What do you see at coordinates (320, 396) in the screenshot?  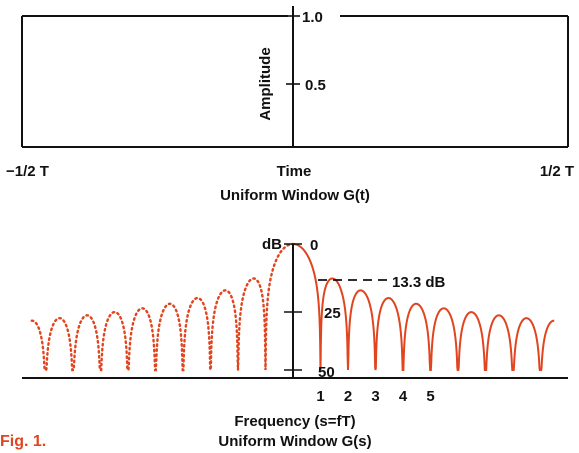 I see `frequency-tick-label-1: 1` at bounding box center [320, 396].